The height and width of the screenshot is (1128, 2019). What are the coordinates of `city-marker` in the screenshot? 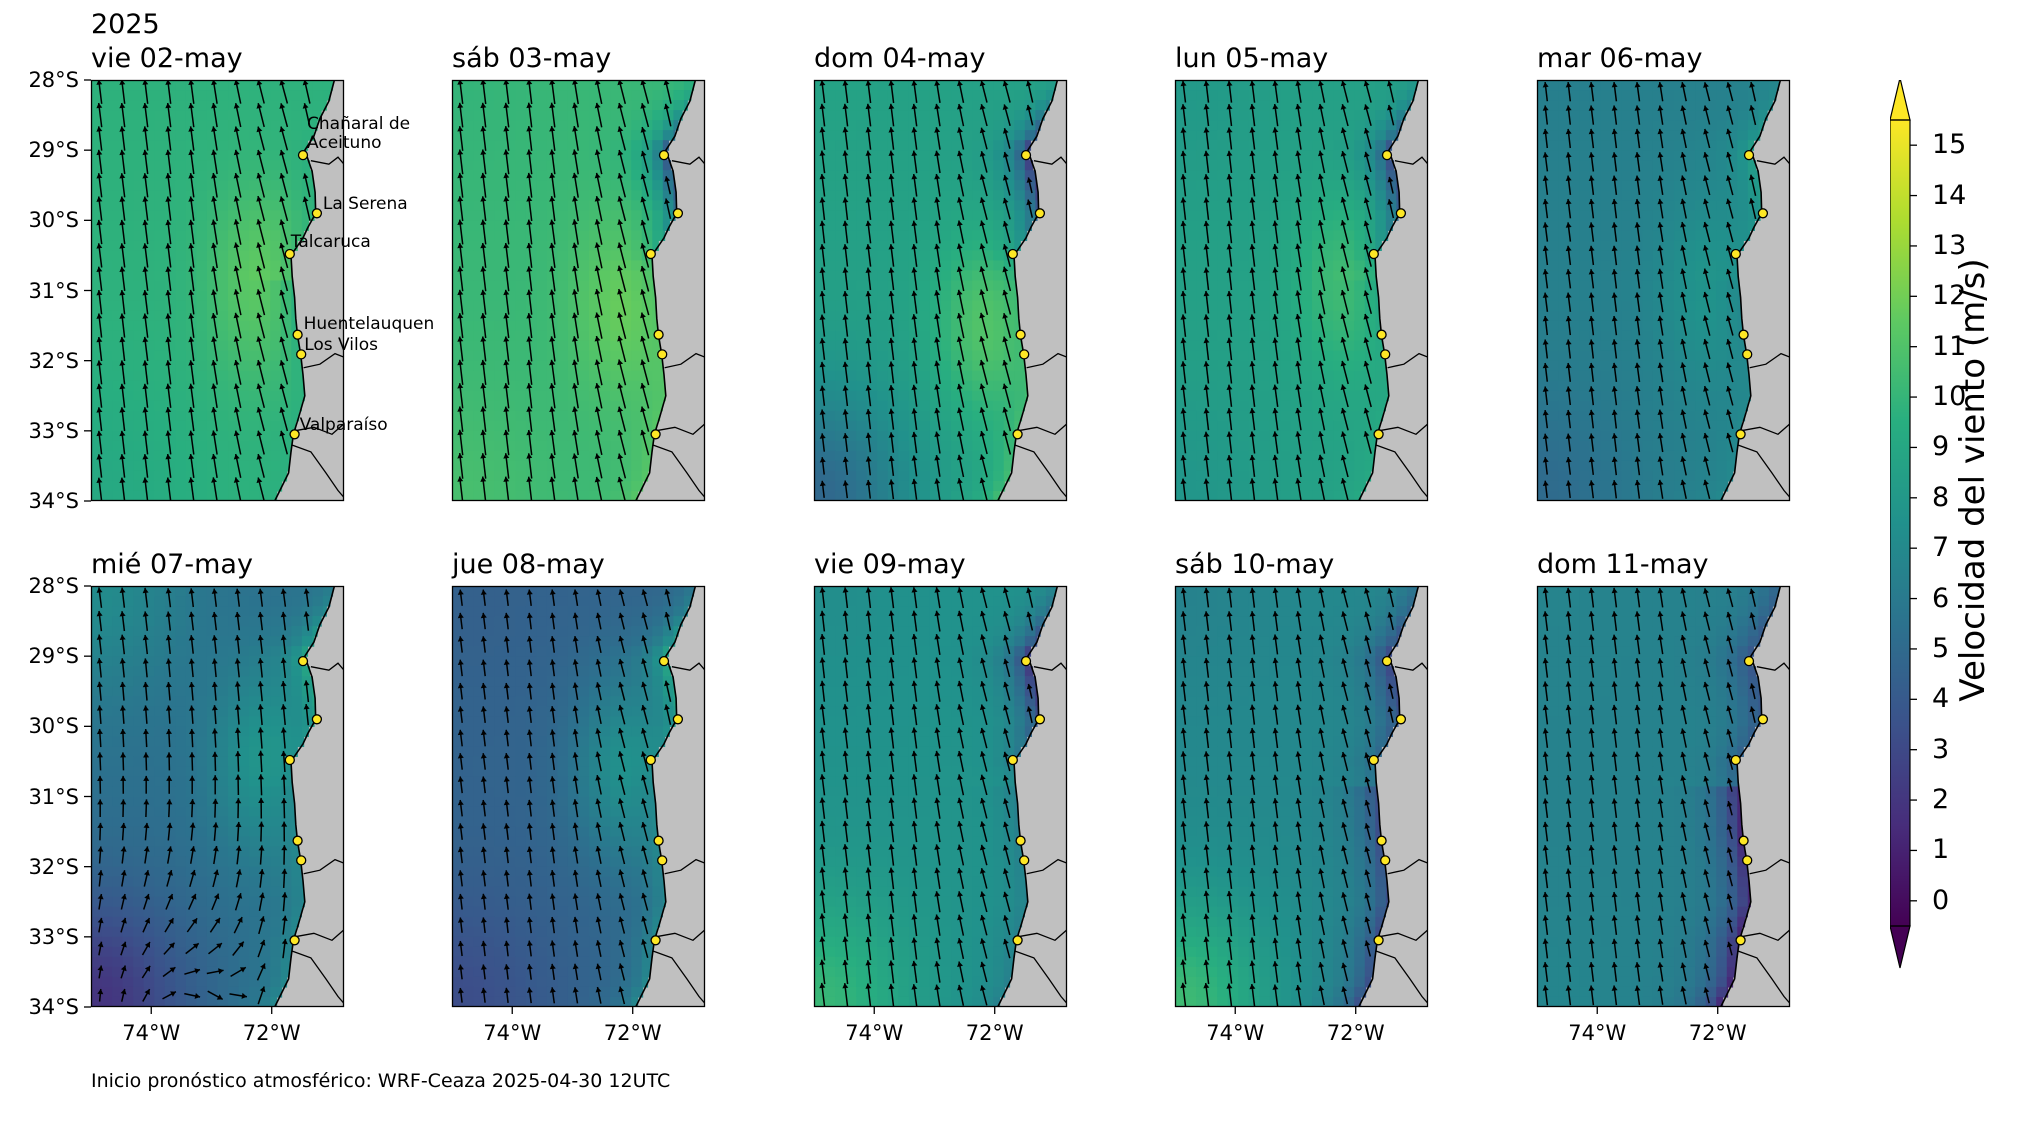 It's located at (658, 334).